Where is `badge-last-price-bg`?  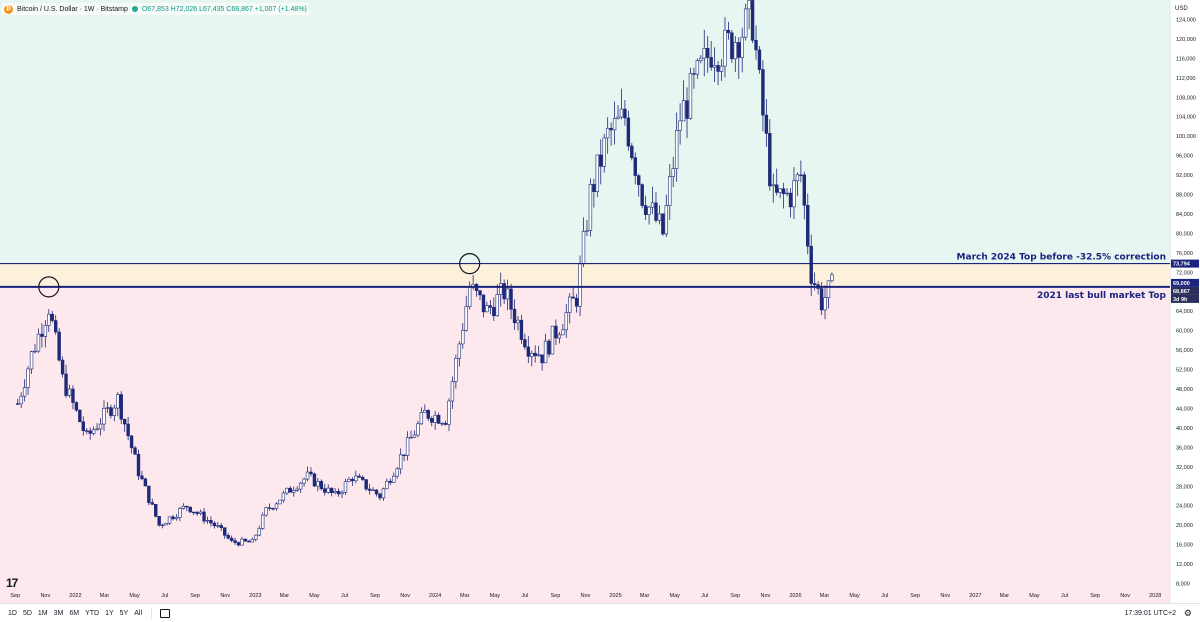
badge-last-price-bg is located at coordinates (1185, 290).